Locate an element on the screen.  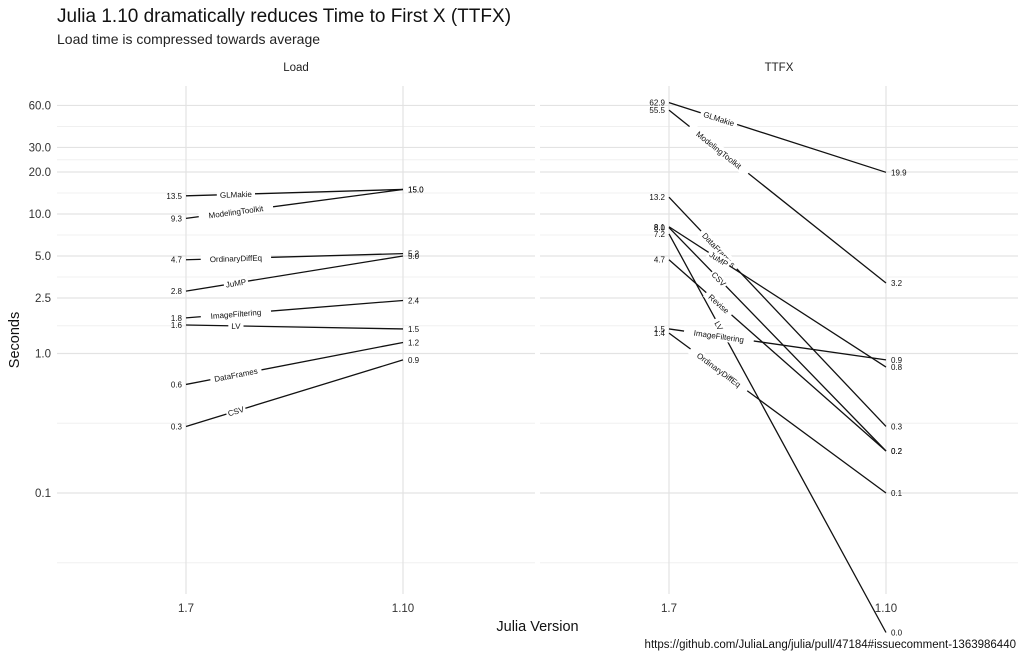
start-value-label: 55.5 is located at coordinates (657, 110).